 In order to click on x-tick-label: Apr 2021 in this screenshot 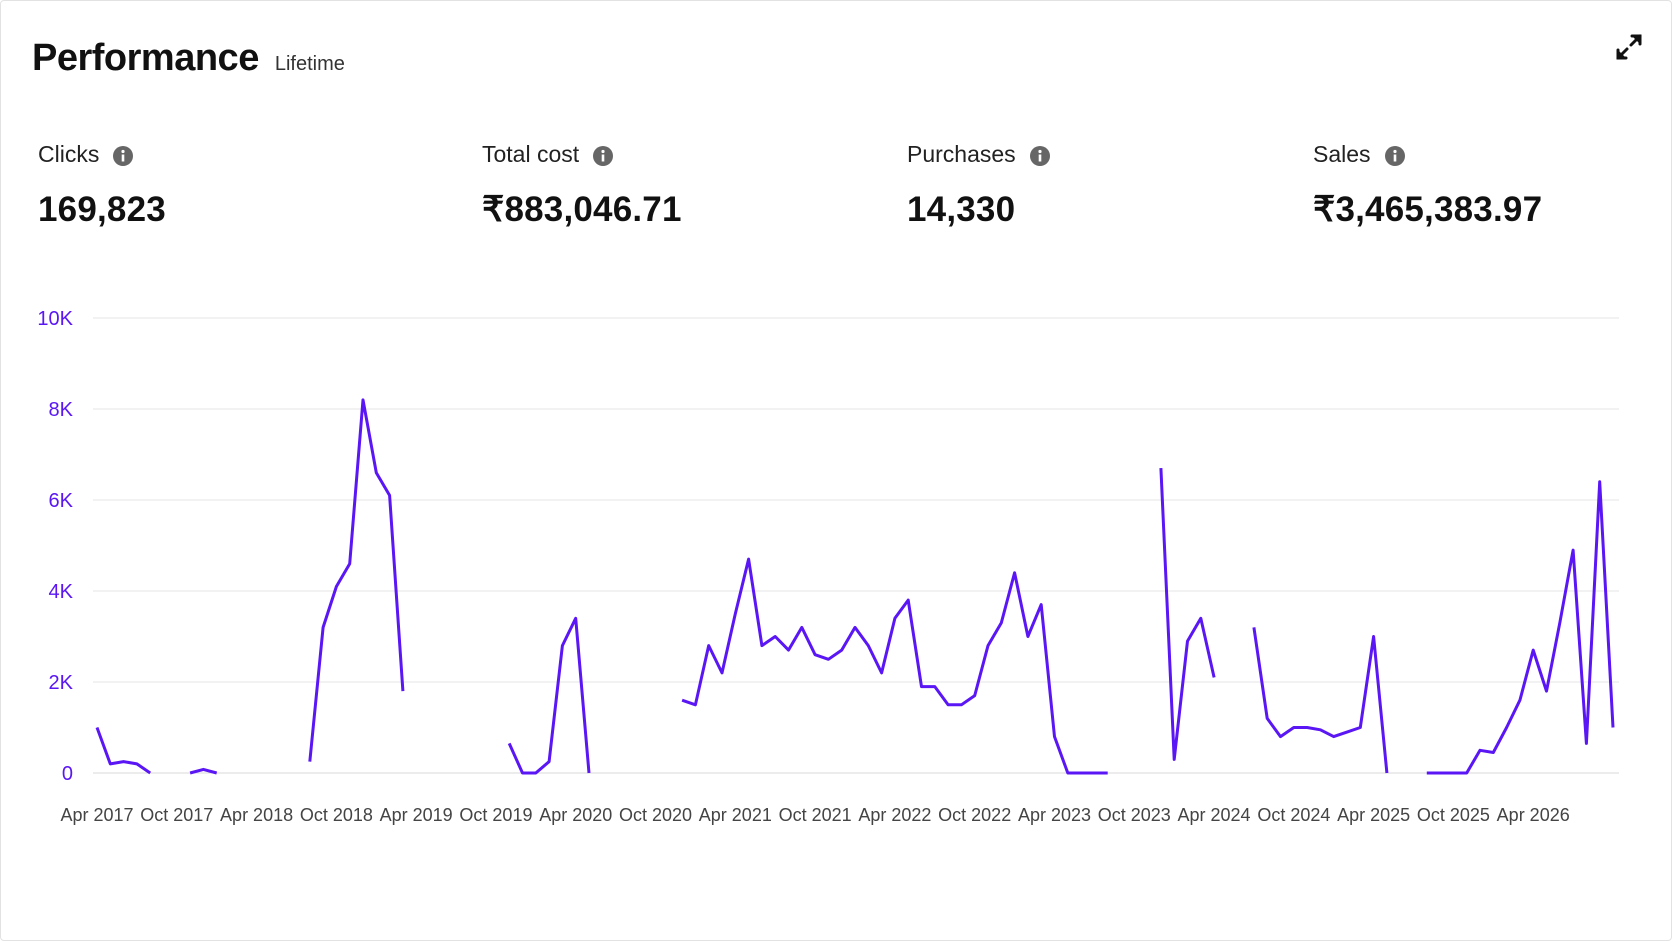, I will do `click(735, 815)`.